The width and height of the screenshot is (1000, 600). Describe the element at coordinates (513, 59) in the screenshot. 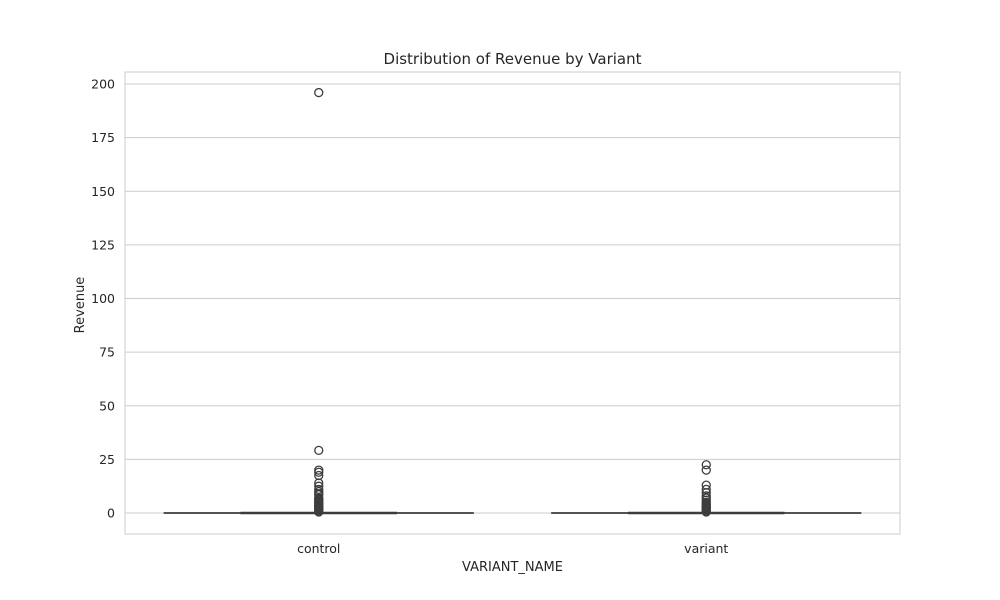

I see `chart-title: Distribution of Revenue by Variant` at that location.